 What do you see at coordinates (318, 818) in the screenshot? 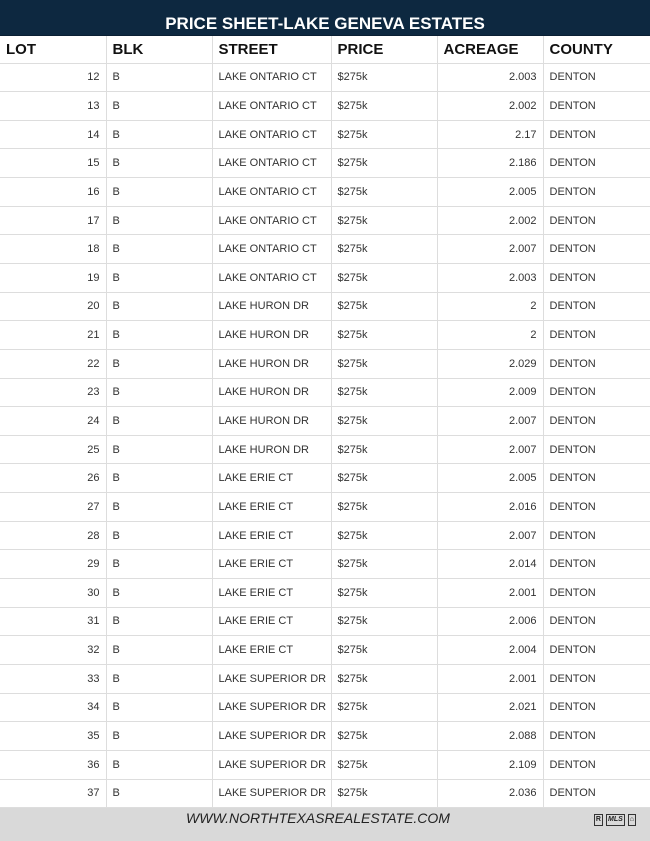
I see `website-link: WWW.NORTHTEXASREALESTATE.COM` at bounding box center [318, 818].